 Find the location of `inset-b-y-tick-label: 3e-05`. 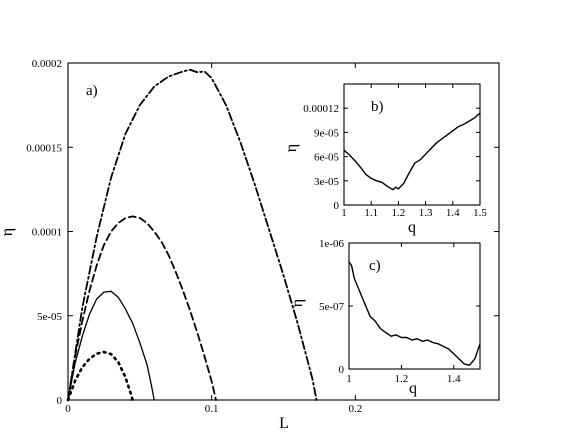

inset-b-y-tick-label: 3e-05 is located at coordinates (327, 182).